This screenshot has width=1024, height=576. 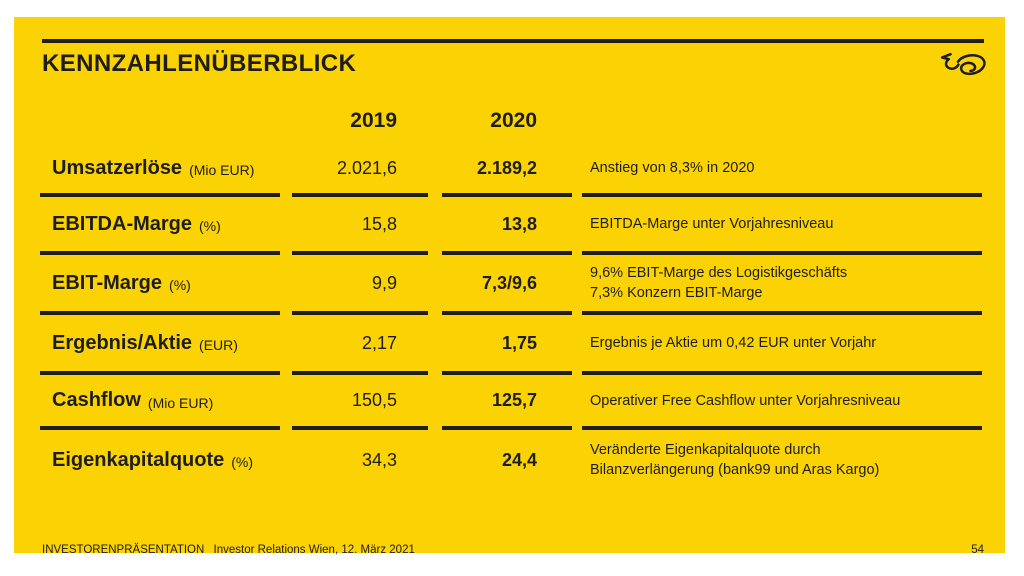 What do you see at coordinates (782, 121) in the screenshot?
I see `header-comment-spacer` at bounding box center [782, 121].